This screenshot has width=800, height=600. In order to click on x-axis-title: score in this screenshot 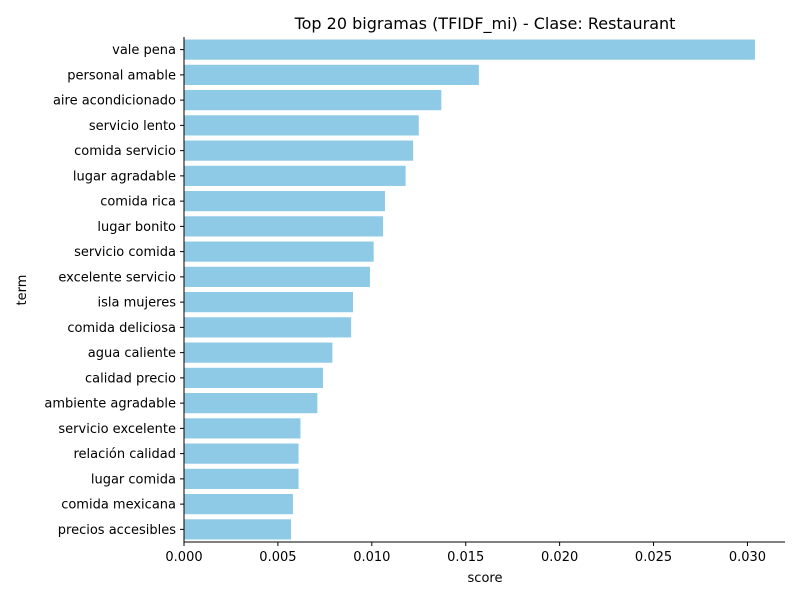, I will do `click(485, 578)`.